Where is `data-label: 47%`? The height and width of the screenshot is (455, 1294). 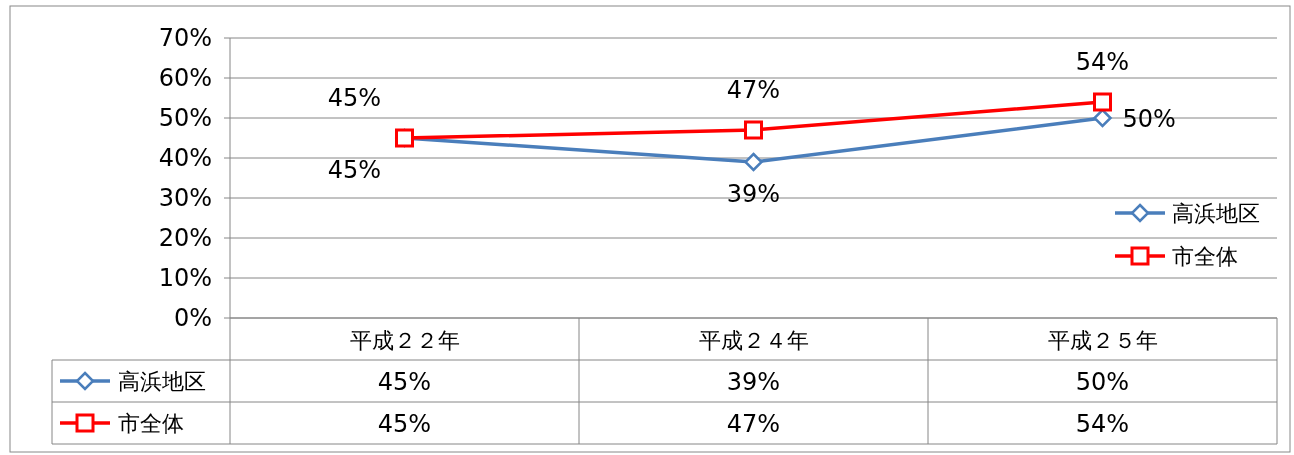
data-label: 47% is located at coordinates (753, 424).